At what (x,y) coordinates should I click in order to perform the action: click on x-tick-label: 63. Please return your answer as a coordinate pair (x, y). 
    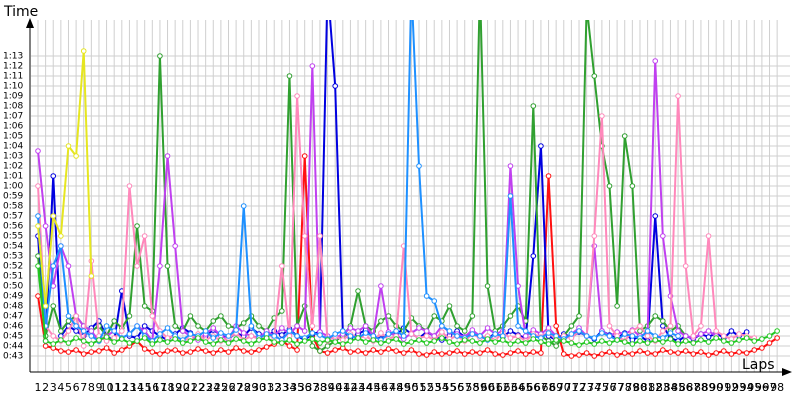
    Looking at the image, I should click on (510, 387).